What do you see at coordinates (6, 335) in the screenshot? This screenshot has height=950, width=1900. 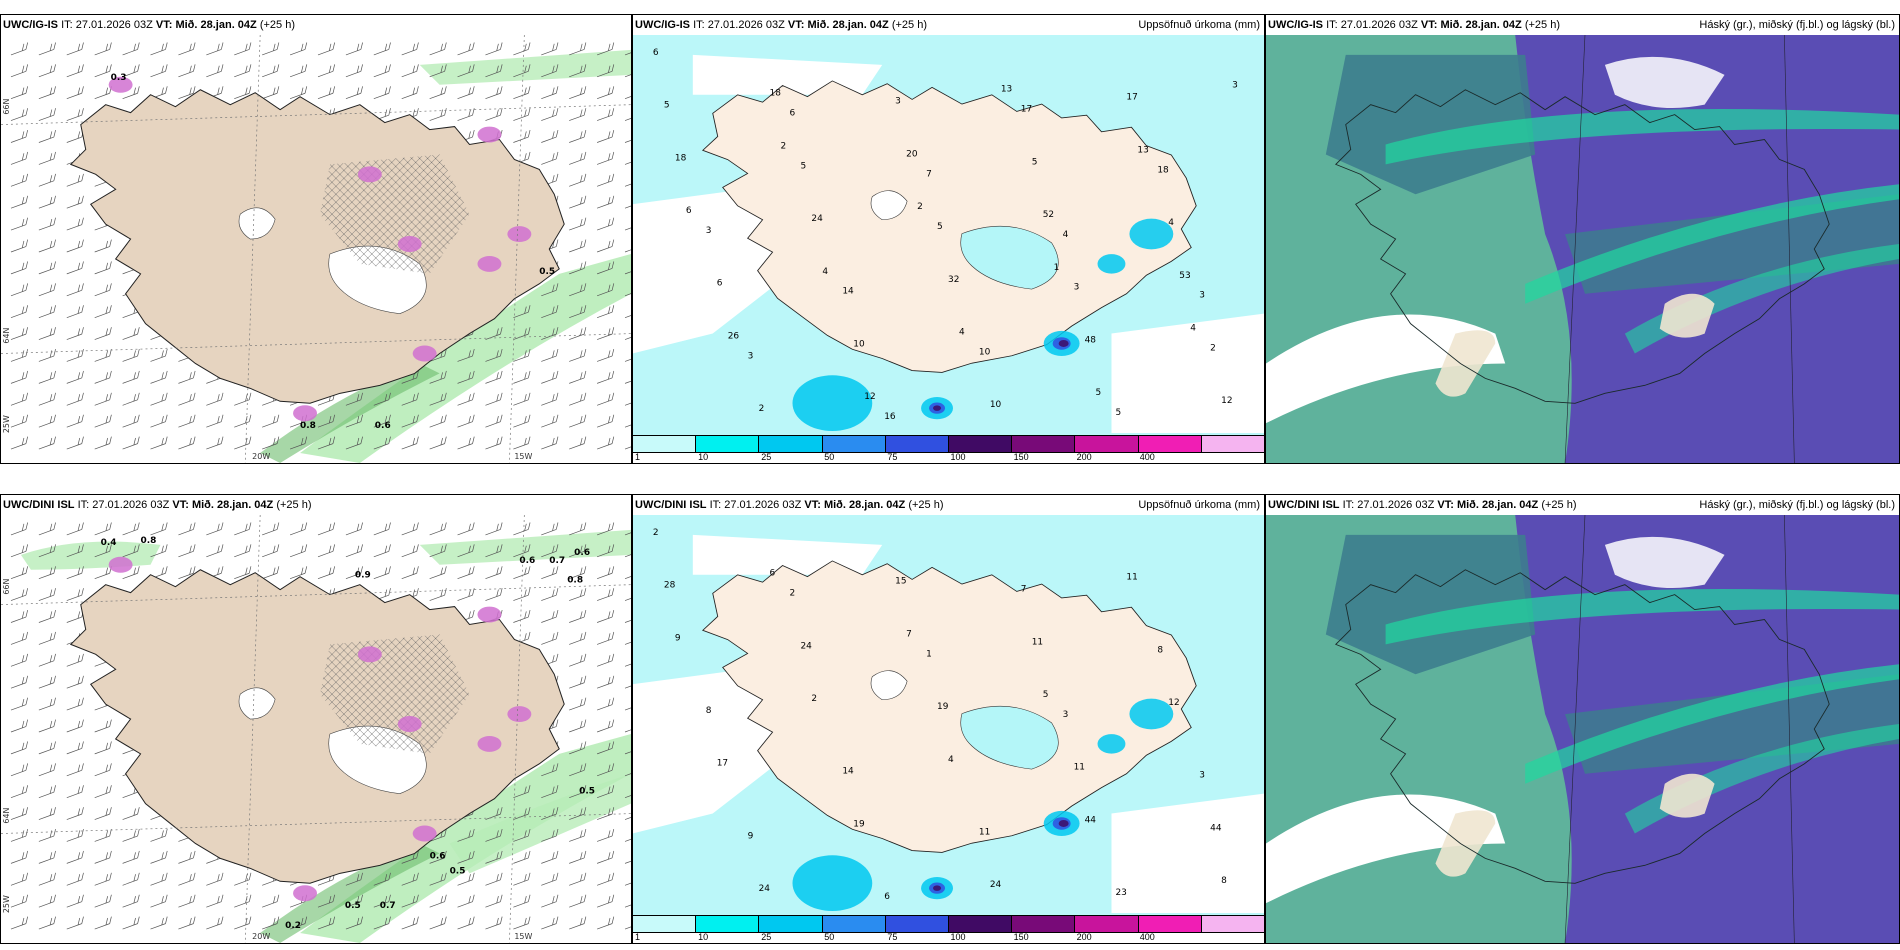 I see `lat-label: 64N` at bounding box center [6, 335].